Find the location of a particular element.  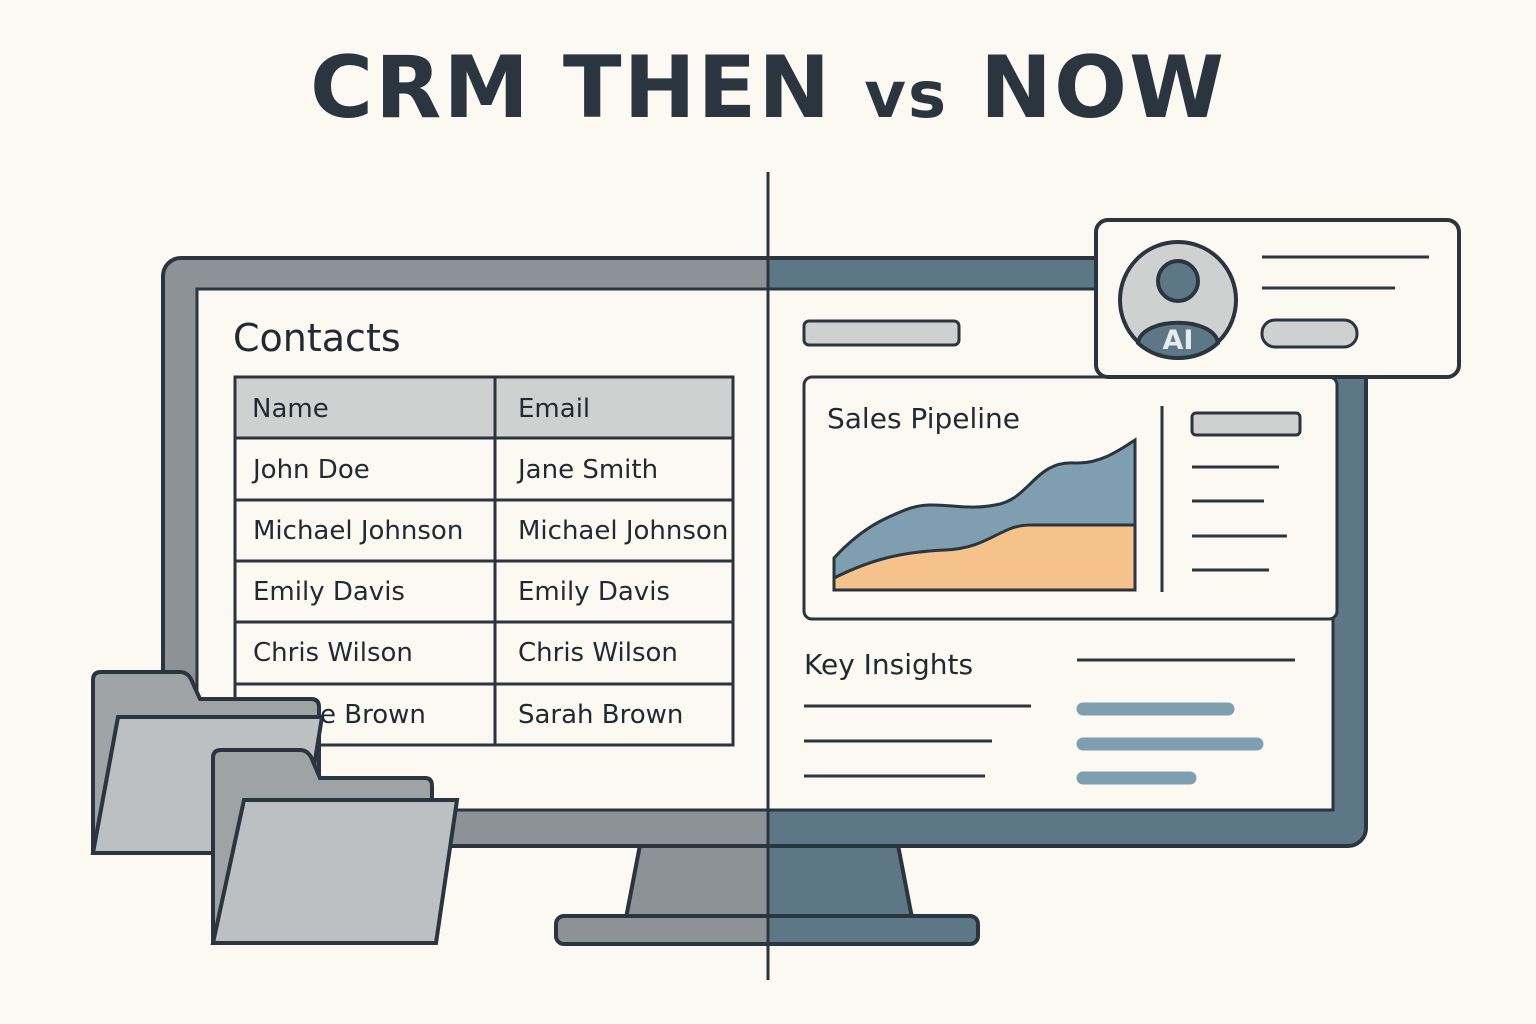

ai-profile-card is located at coordinates (1277, 298).